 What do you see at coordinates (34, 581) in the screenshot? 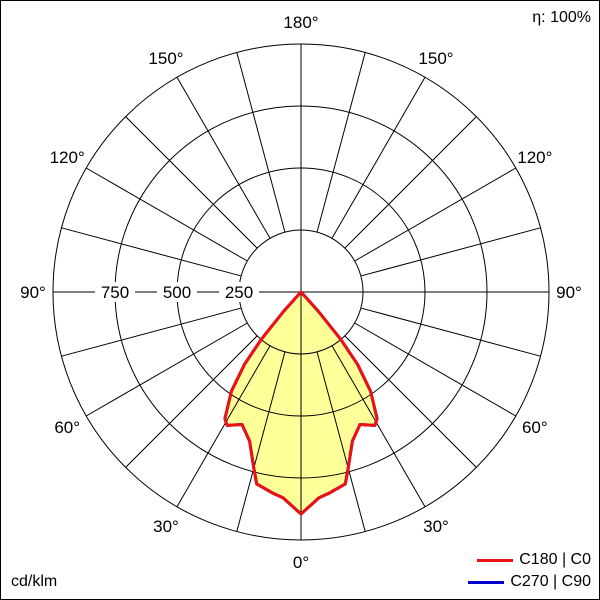
I see `unit-label: cd/klm` at bounding box center [34, 581].